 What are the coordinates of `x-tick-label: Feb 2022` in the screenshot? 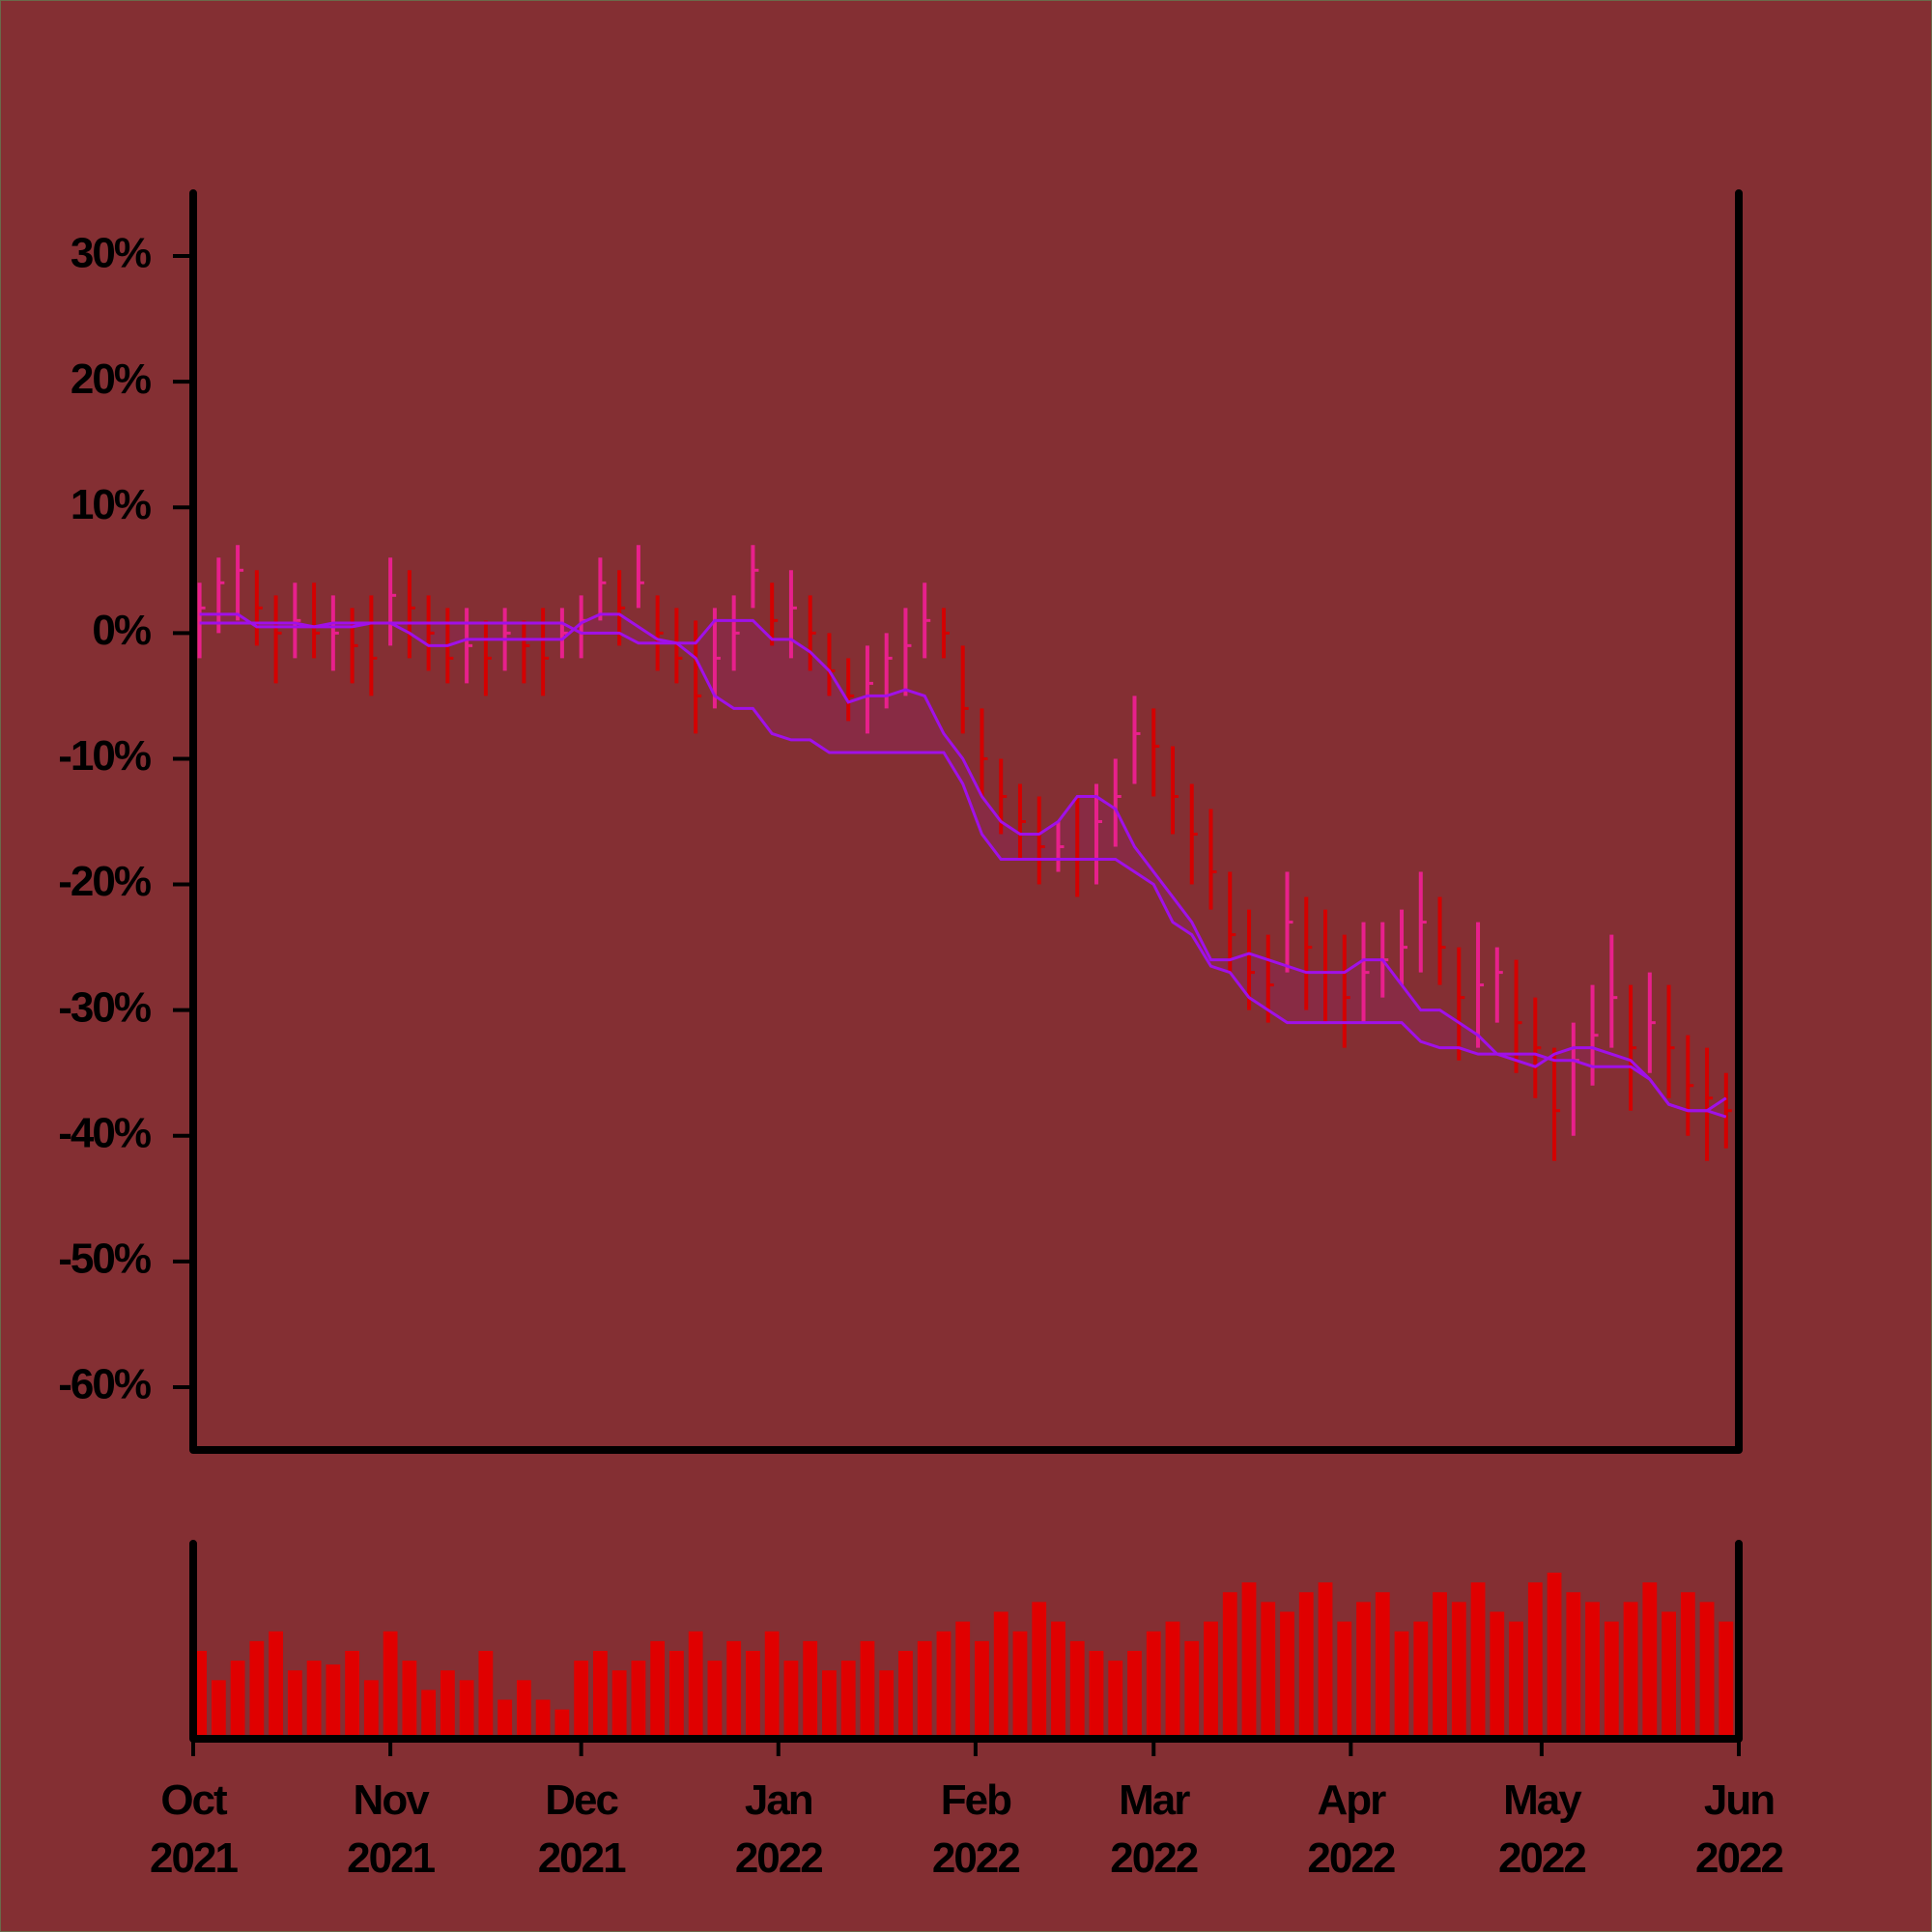 It's located at (975, 1829).